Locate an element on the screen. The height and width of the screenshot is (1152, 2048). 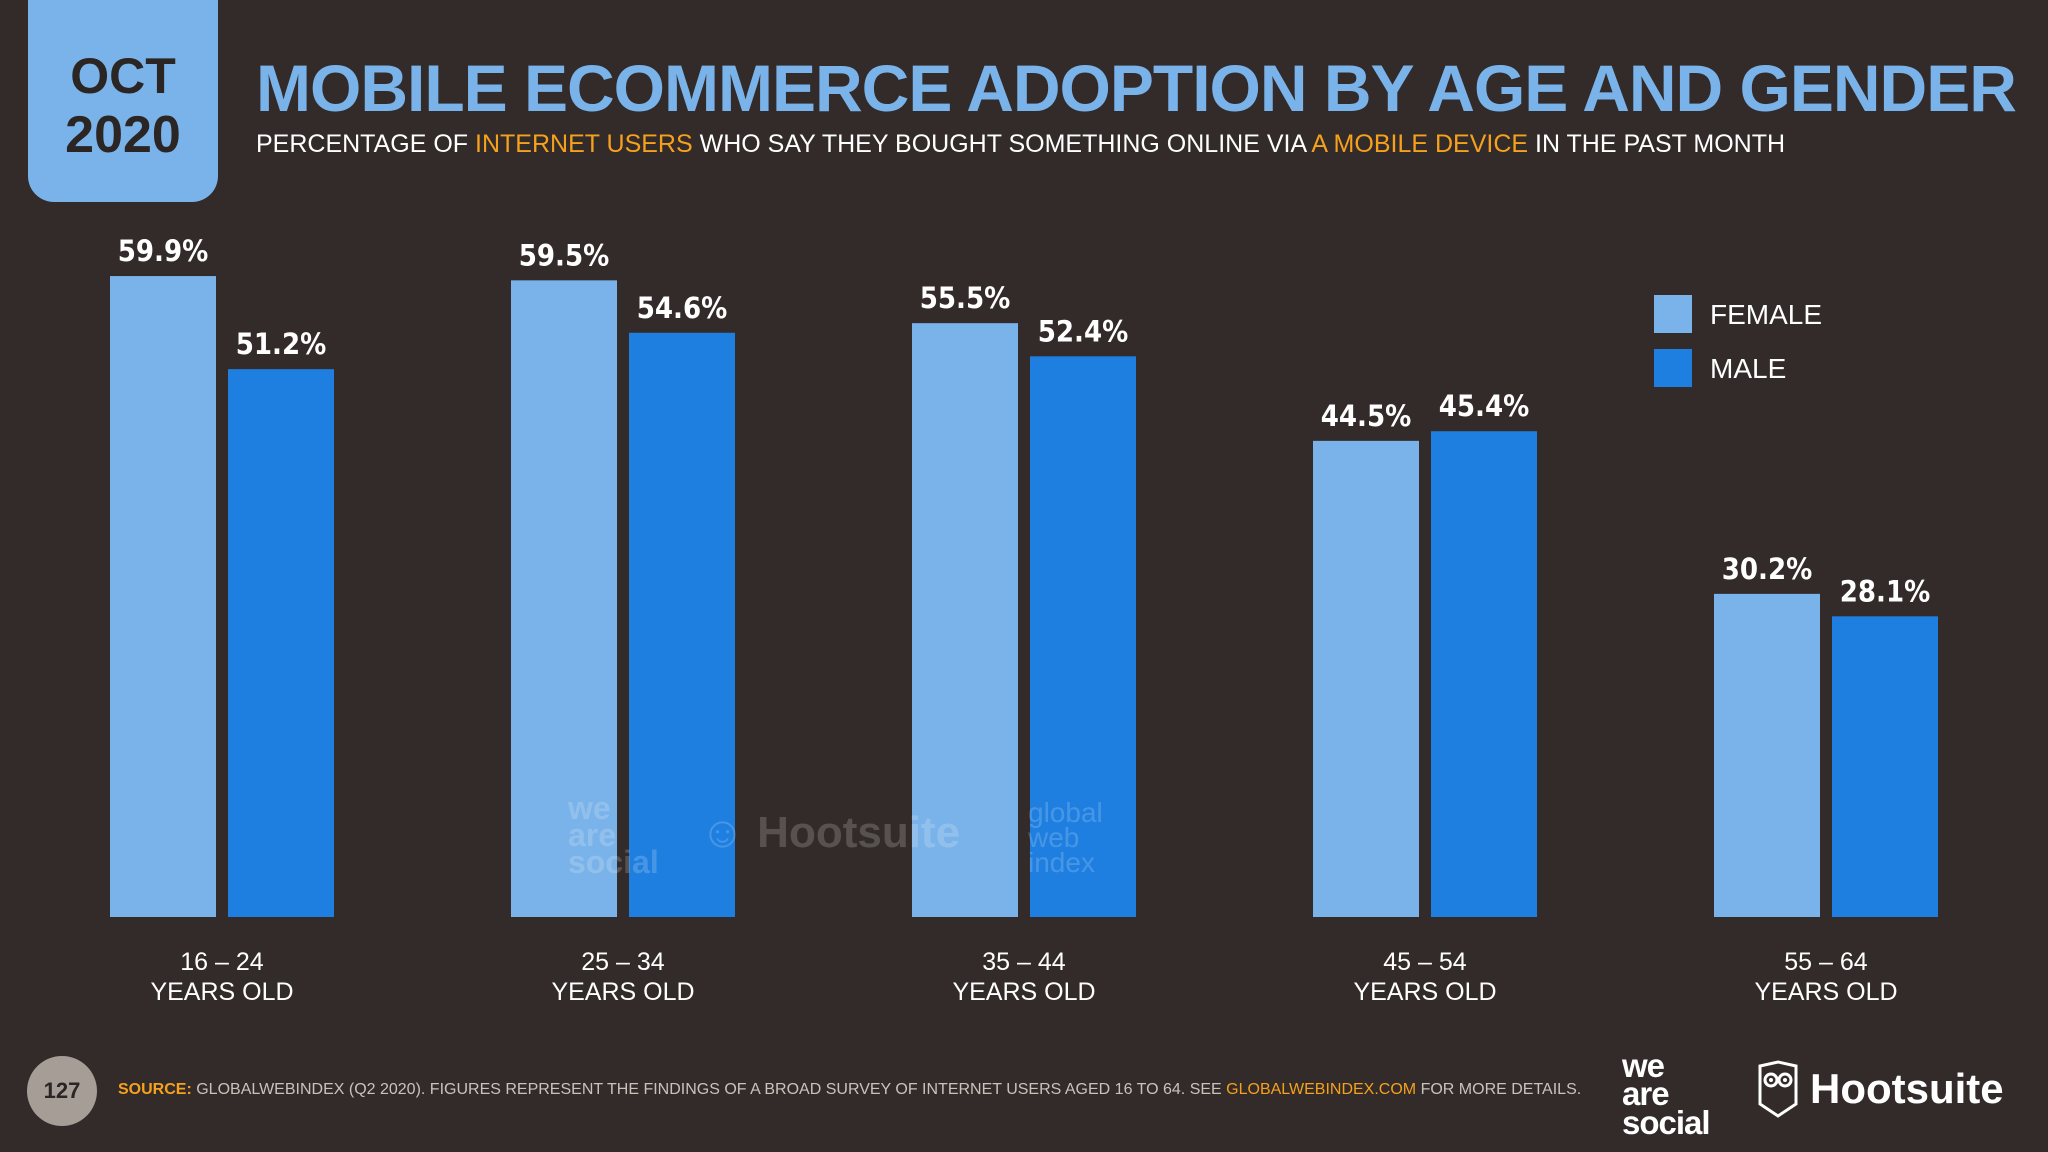
page-number: 127 is located at coordinates (62, 1091).